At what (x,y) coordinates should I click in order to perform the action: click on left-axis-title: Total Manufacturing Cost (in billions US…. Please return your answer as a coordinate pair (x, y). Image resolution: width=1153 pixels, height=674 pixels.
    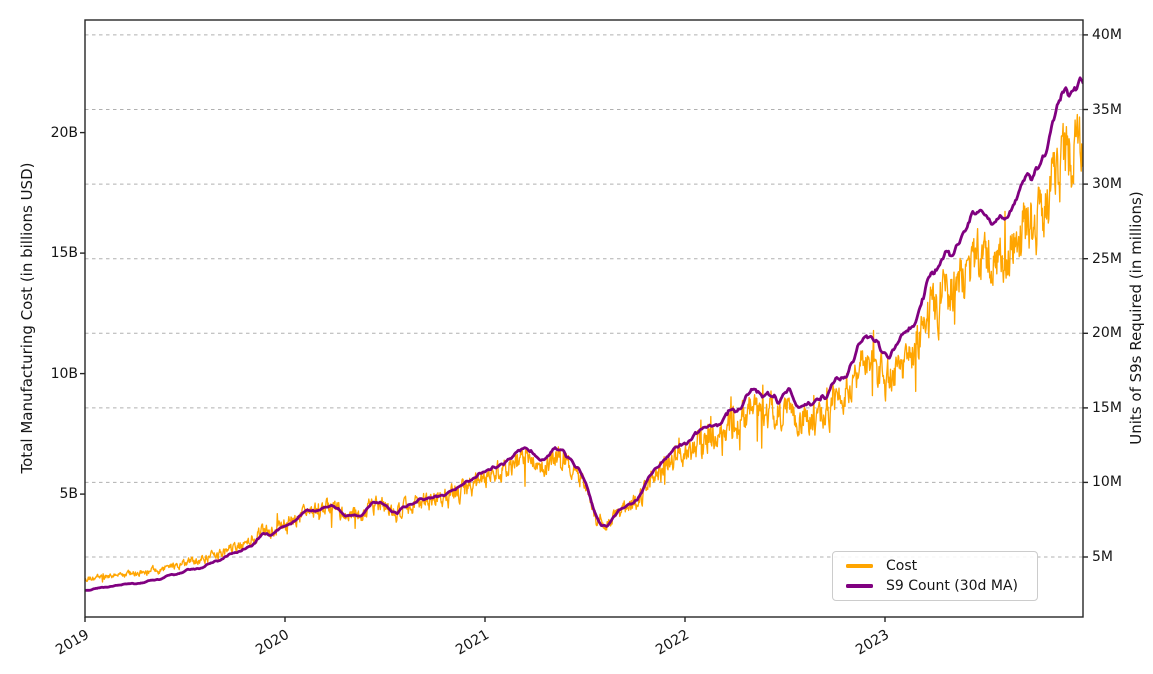
    Looking at the image, I should click on (27, 318).